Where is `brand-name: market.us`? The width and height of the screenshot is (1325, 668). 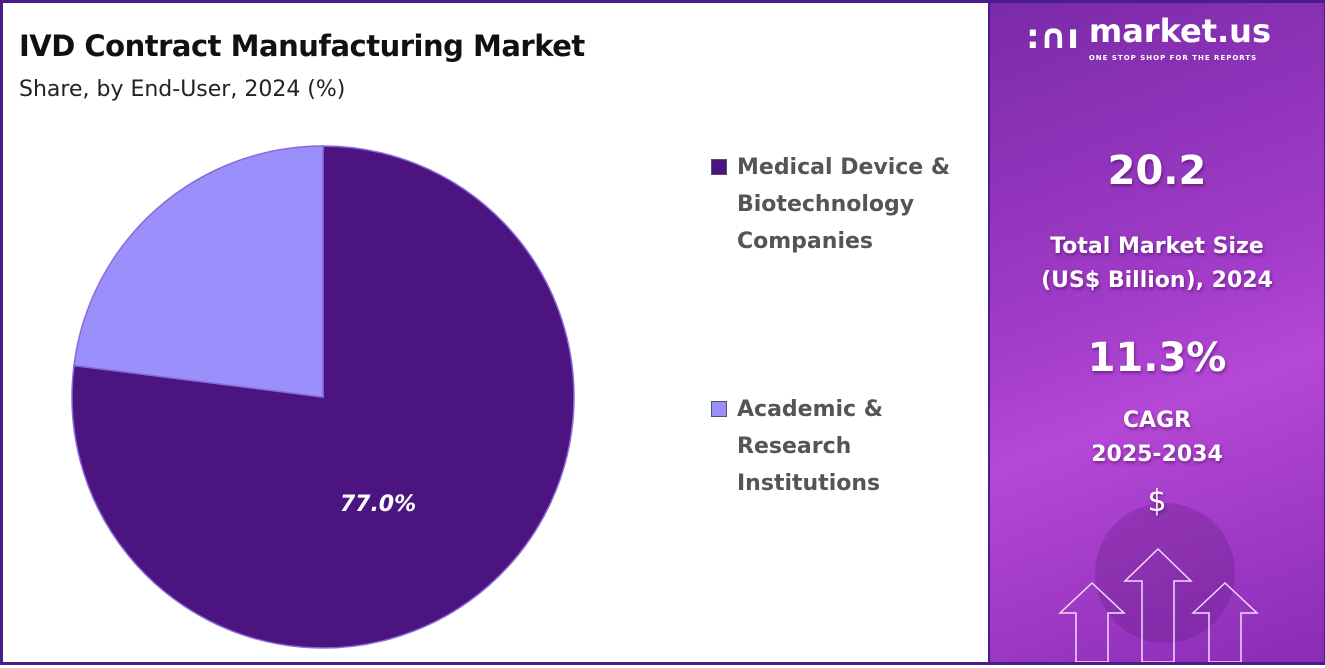 brand-name: market.us is located at coordinates (1179, 31).